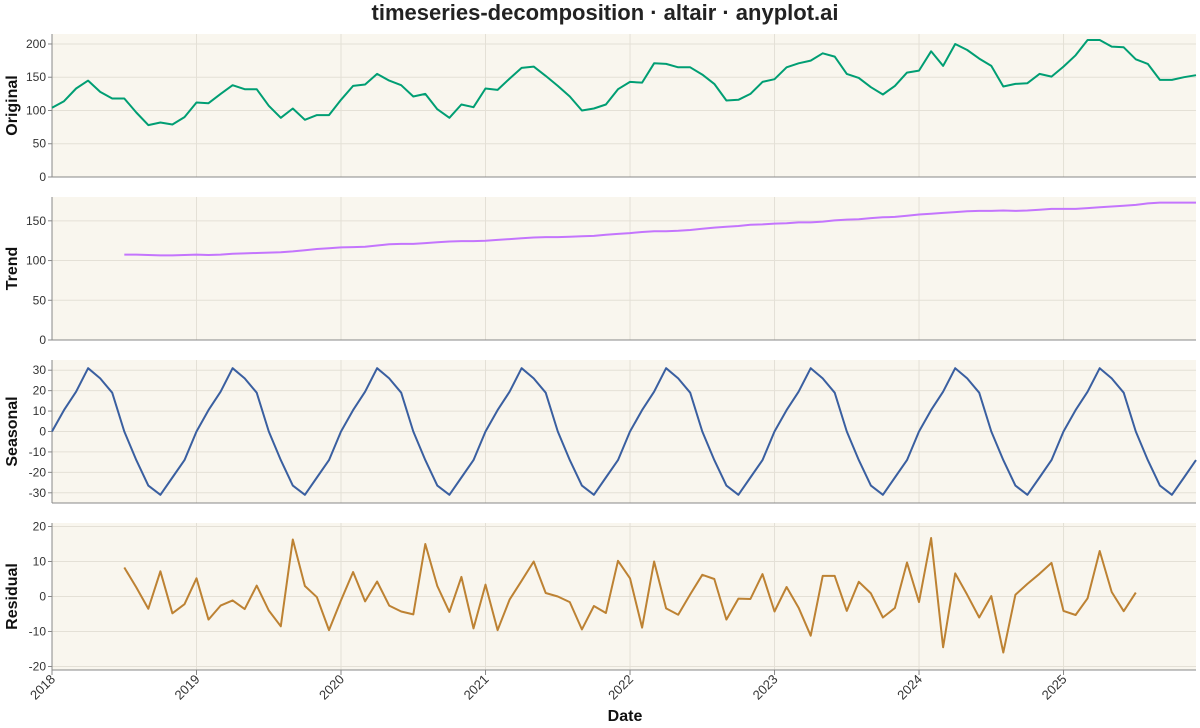 This screenshot has width=1200, height=728. What do you see at coordinates (12, 269) in the screenshot?
I see `panel-label-trend: Trend` at bounding box center [12, 269].